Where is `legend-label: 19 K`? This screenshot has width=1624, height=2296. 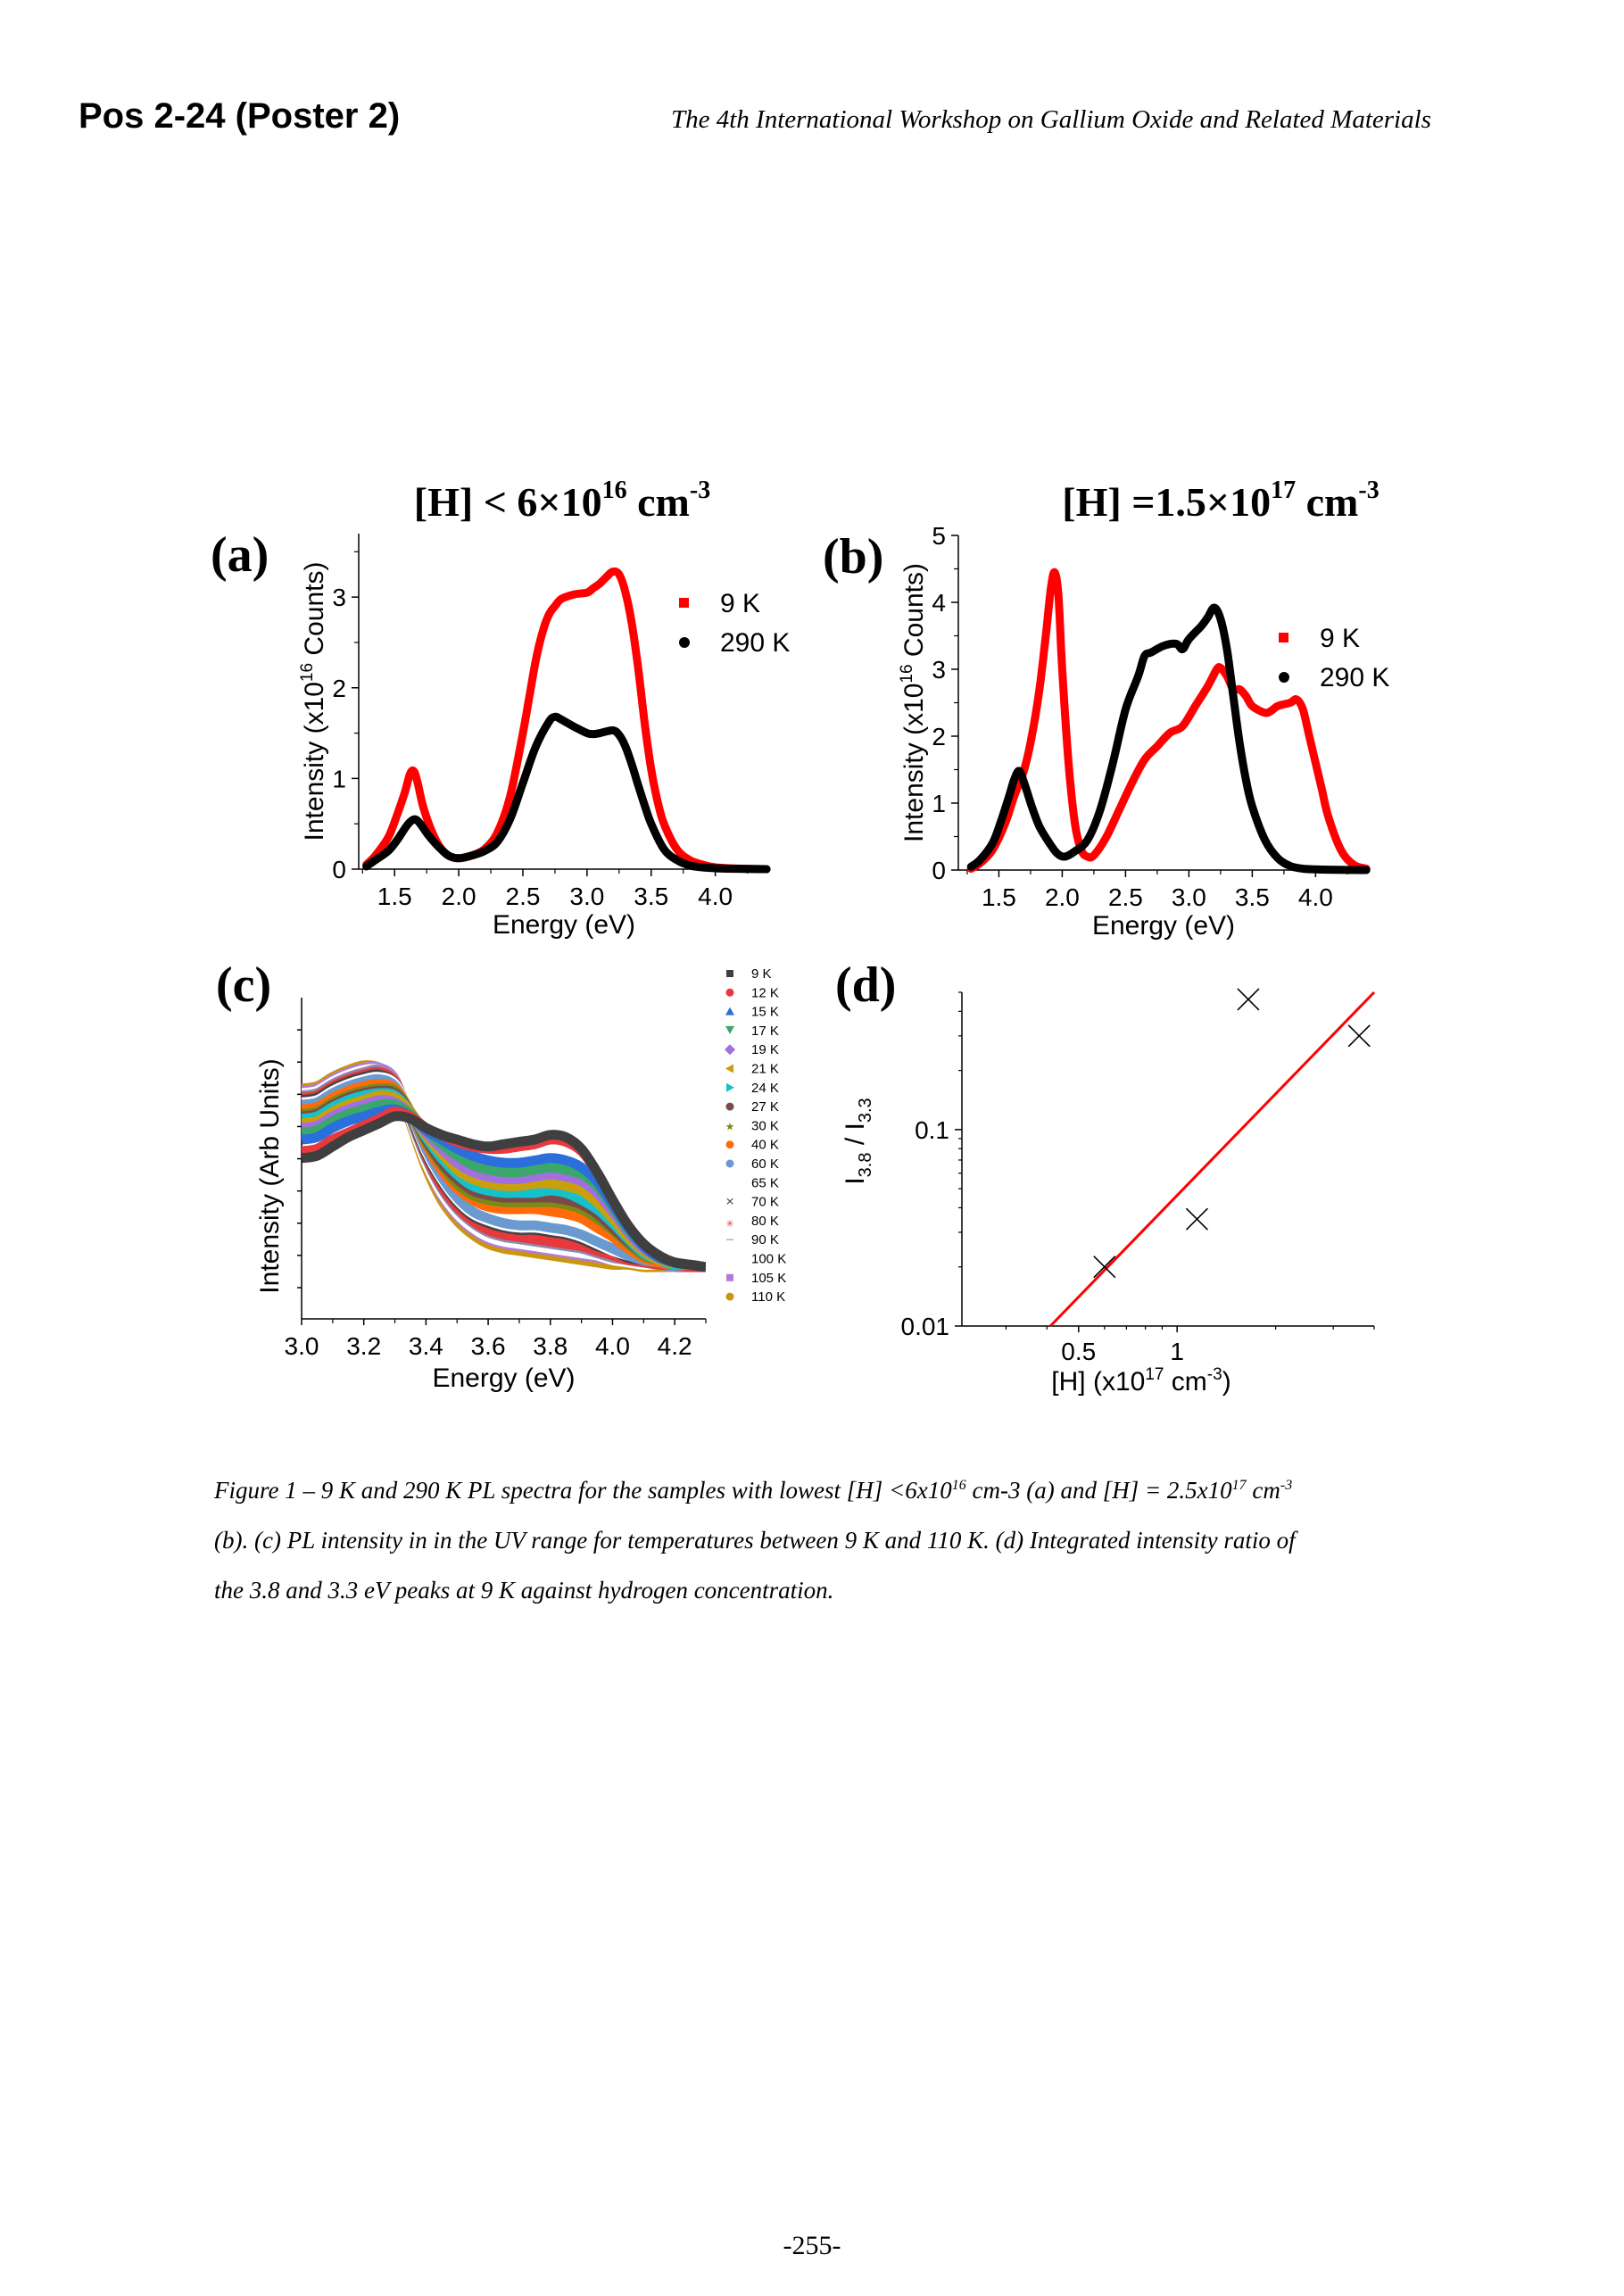 legend-label: 19 K is located at coordinates (765, 1049).